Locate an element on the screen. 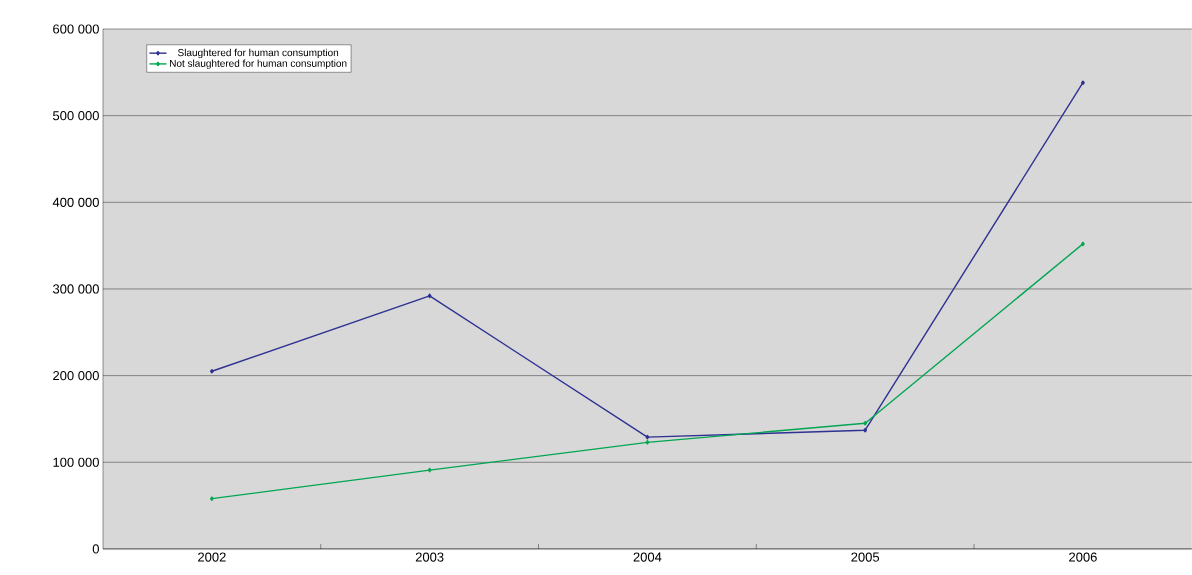 The width and height of the screenshot is (1192, 575). x-tick-label: 2003 is located at coordinates (429, 557).